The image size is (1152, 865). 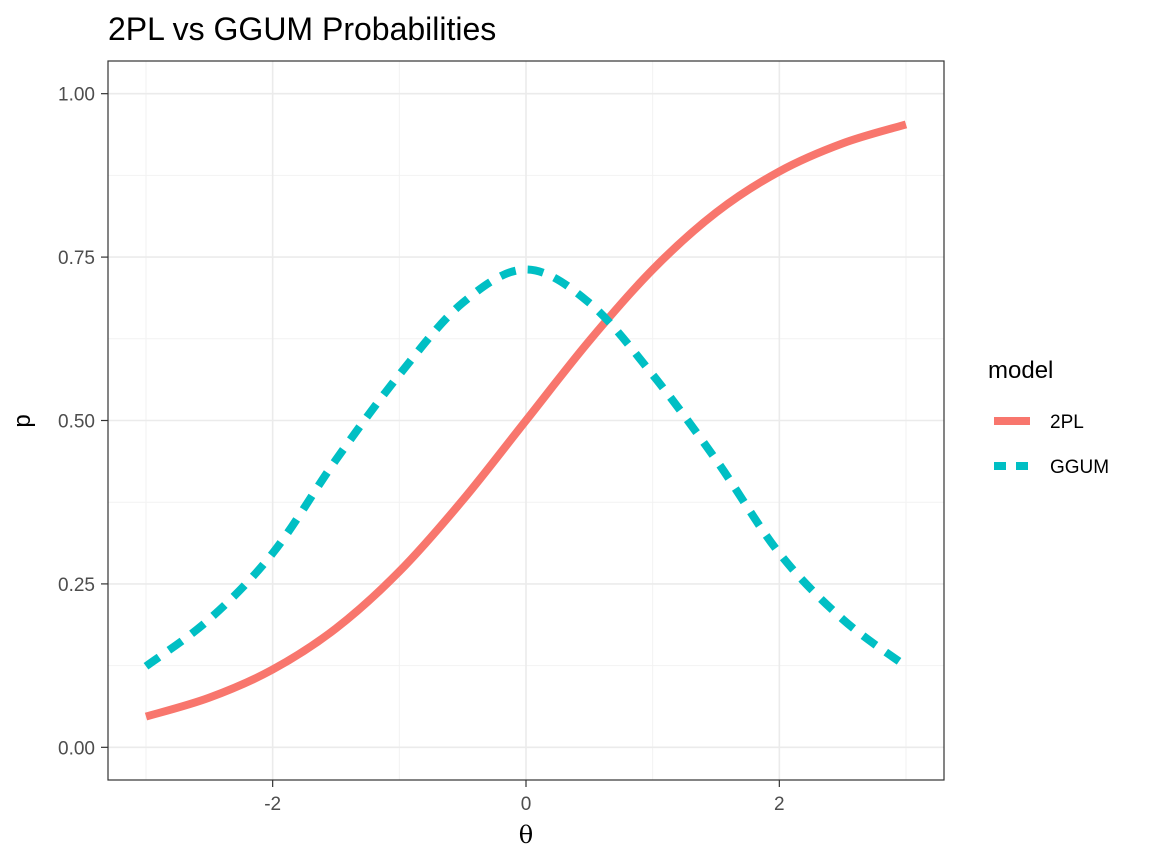 What do you see at coordinates (76, 748) in the screenshot?
I see `y-tick-label-0: 0.00` at bounding box center [76, 748].